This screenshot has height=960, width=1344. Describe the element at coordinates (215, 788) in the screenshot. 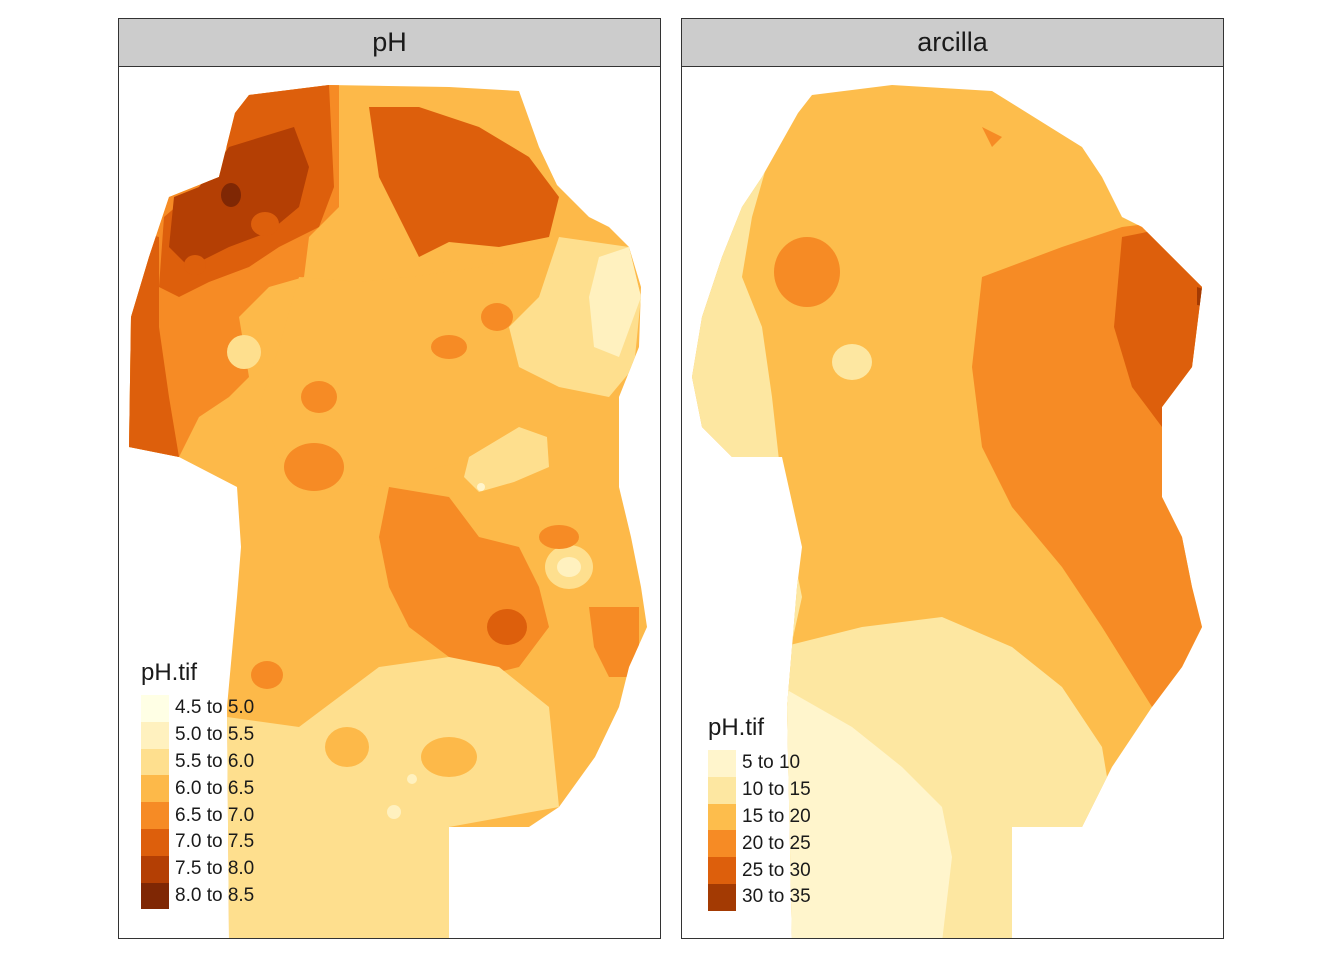

I see `ph-legend-label: 6.0 to 6.5` at that location.